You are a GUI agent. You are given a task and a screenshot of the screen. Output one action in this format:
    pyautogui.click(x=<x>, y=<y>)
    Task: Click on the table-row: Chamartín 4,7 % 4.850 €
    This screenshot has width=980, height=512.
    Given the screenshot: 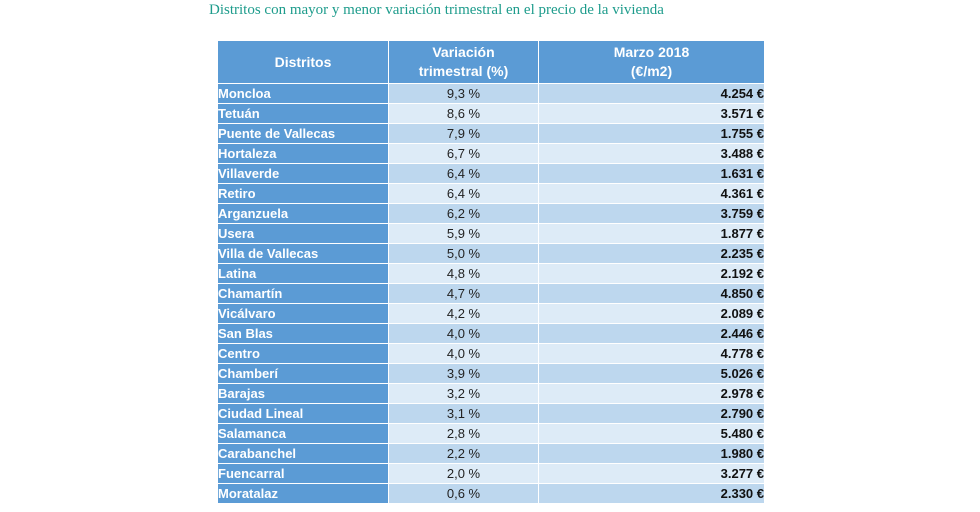 What is the action you would take?
    pyautogui.click(x=491, y=293)
    